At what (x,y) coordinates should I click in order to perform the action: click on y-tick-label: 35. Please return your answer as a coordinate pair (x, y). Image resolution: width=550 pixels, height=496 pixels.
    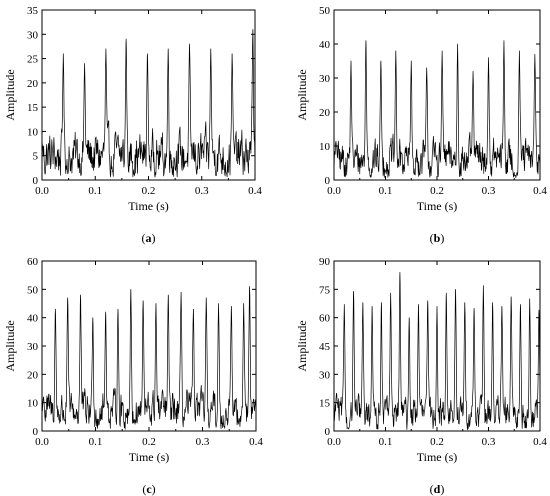
    Looking at the image, I should click on (33, 11).